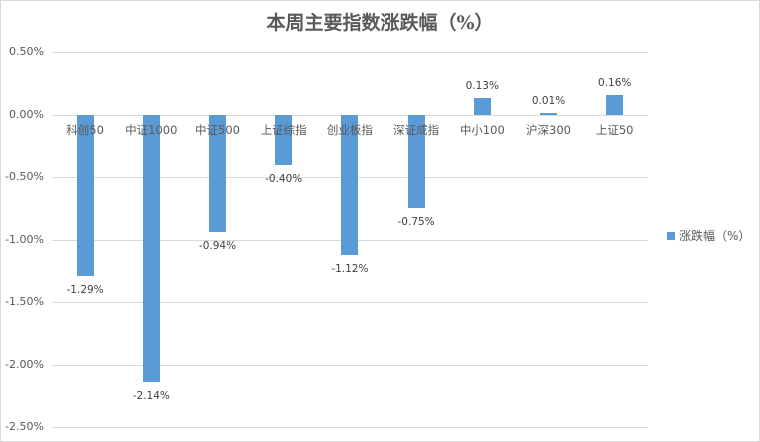 This screenshot has width=760, height=442. I want to click on y-tick-label: -1.50%, so click(24, 301).